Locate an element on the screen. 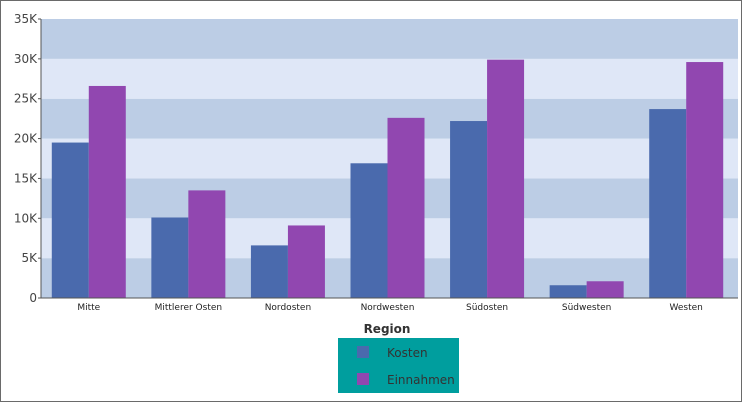 Image resolution: width=742 pixels, height=403 pixels. x-axis-title: Region is located at coordinates (387, 329).